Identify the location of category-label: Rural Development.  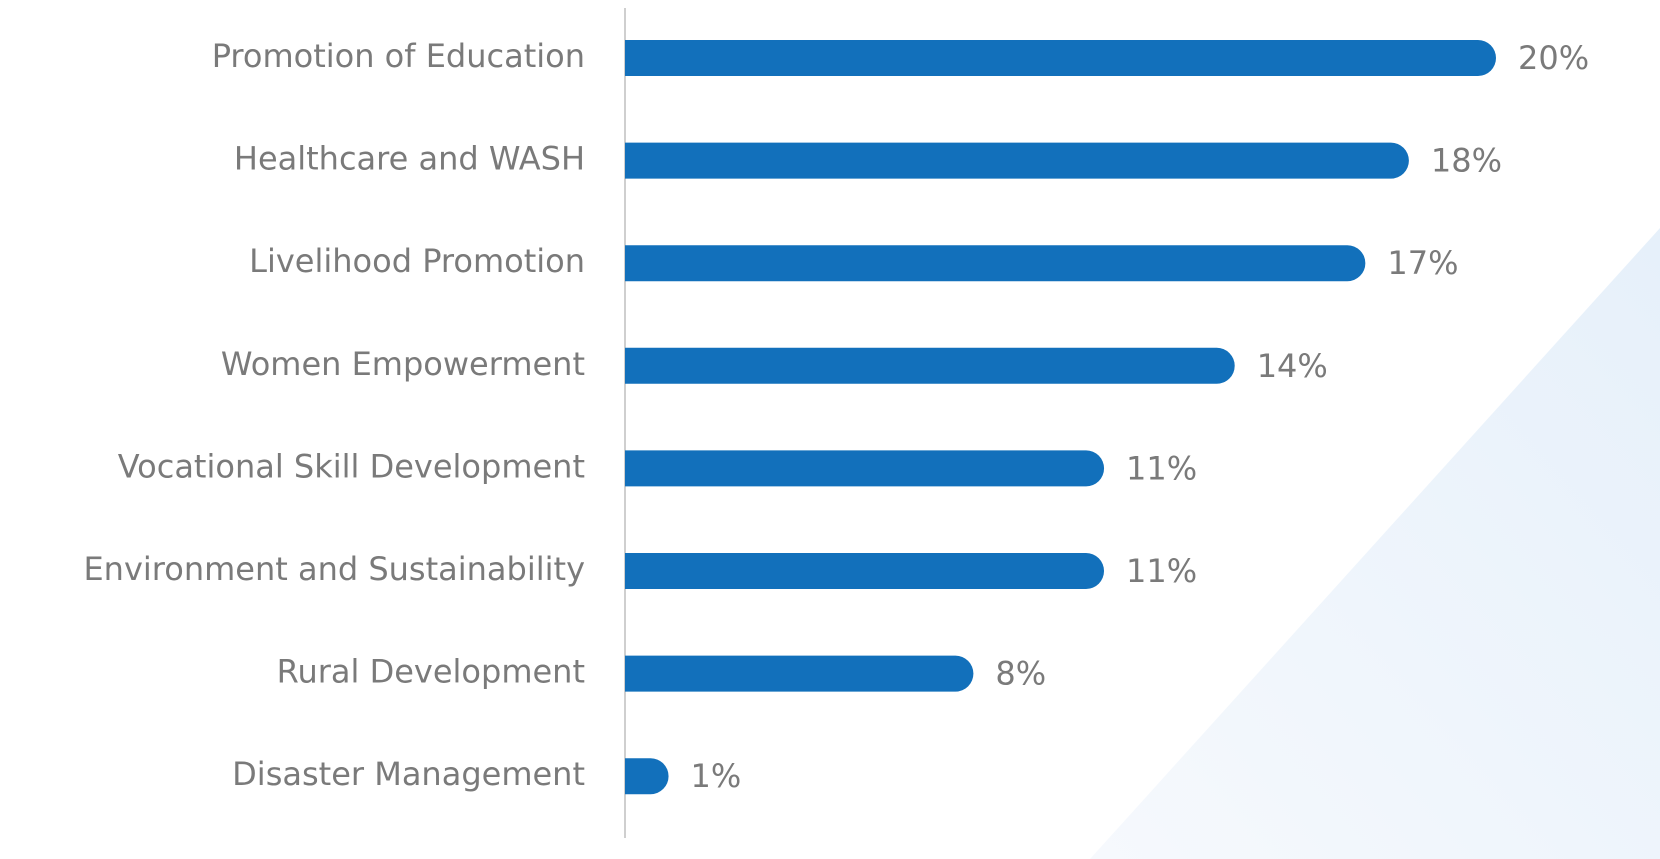
(431, 672).